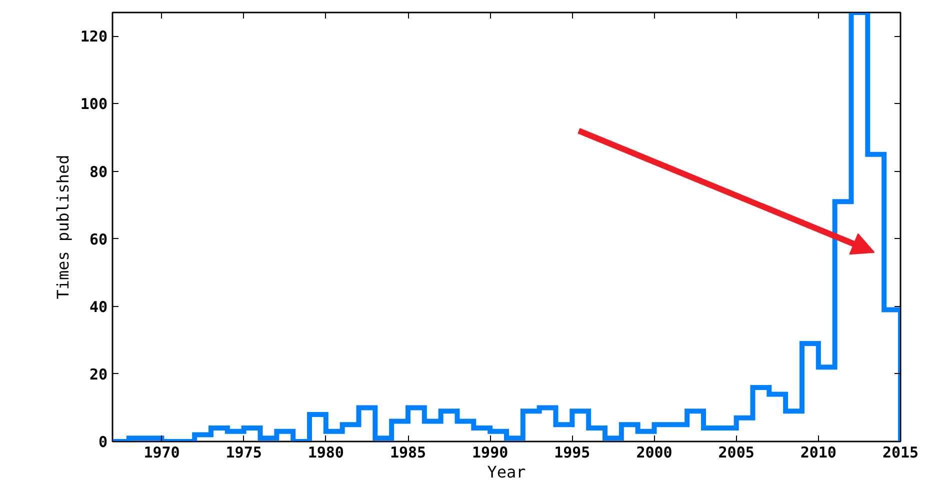 The width and height of the screenshot is (932, 484). I want to click on y-tick-label: 120, so click(94, 37).